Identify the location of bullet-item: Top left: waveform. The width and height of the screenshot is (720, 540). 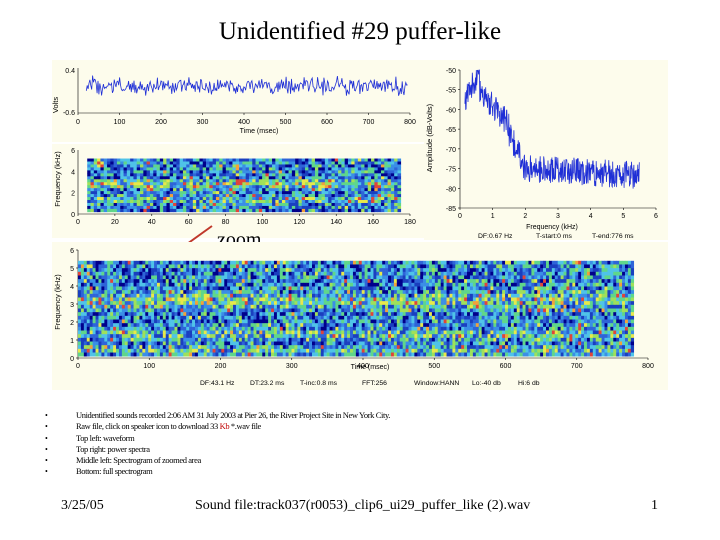
(217, 439).